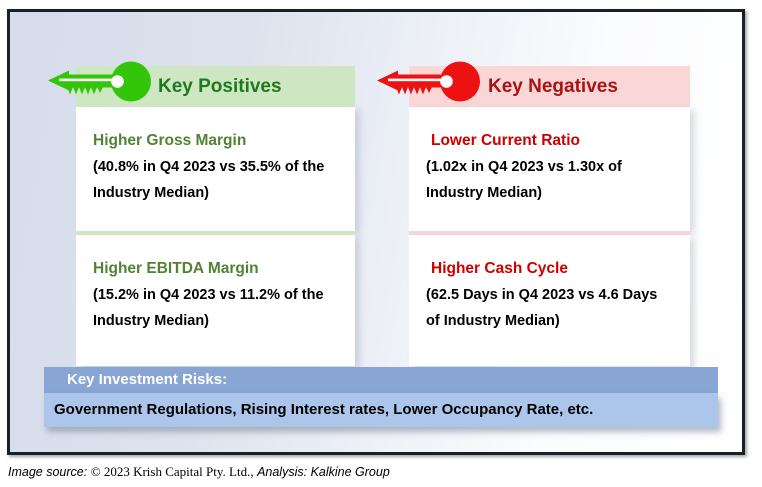 This screenshot has width=762, height=487. I want to click on positives-divider, so click(215, 233).